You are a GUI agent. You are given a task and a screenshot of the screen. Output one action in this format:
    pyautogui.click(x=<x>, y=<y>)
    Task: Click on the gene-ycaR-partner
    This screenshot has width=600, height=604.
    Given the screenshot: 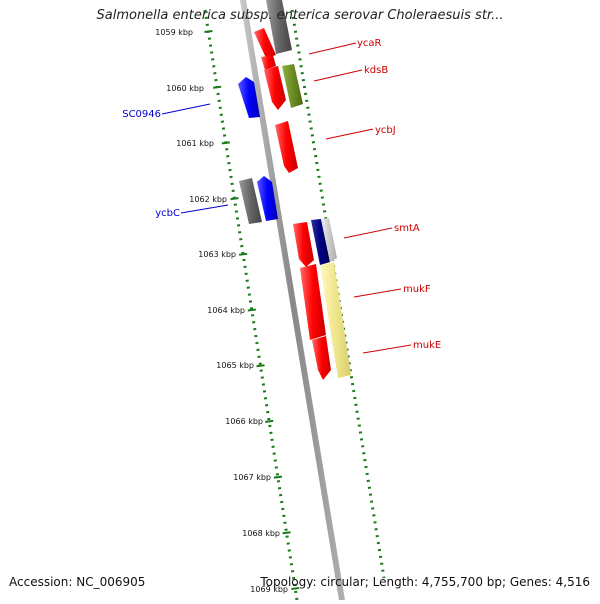 What is the action you would take?
    pyautogui.click(x=279, y=27)
    